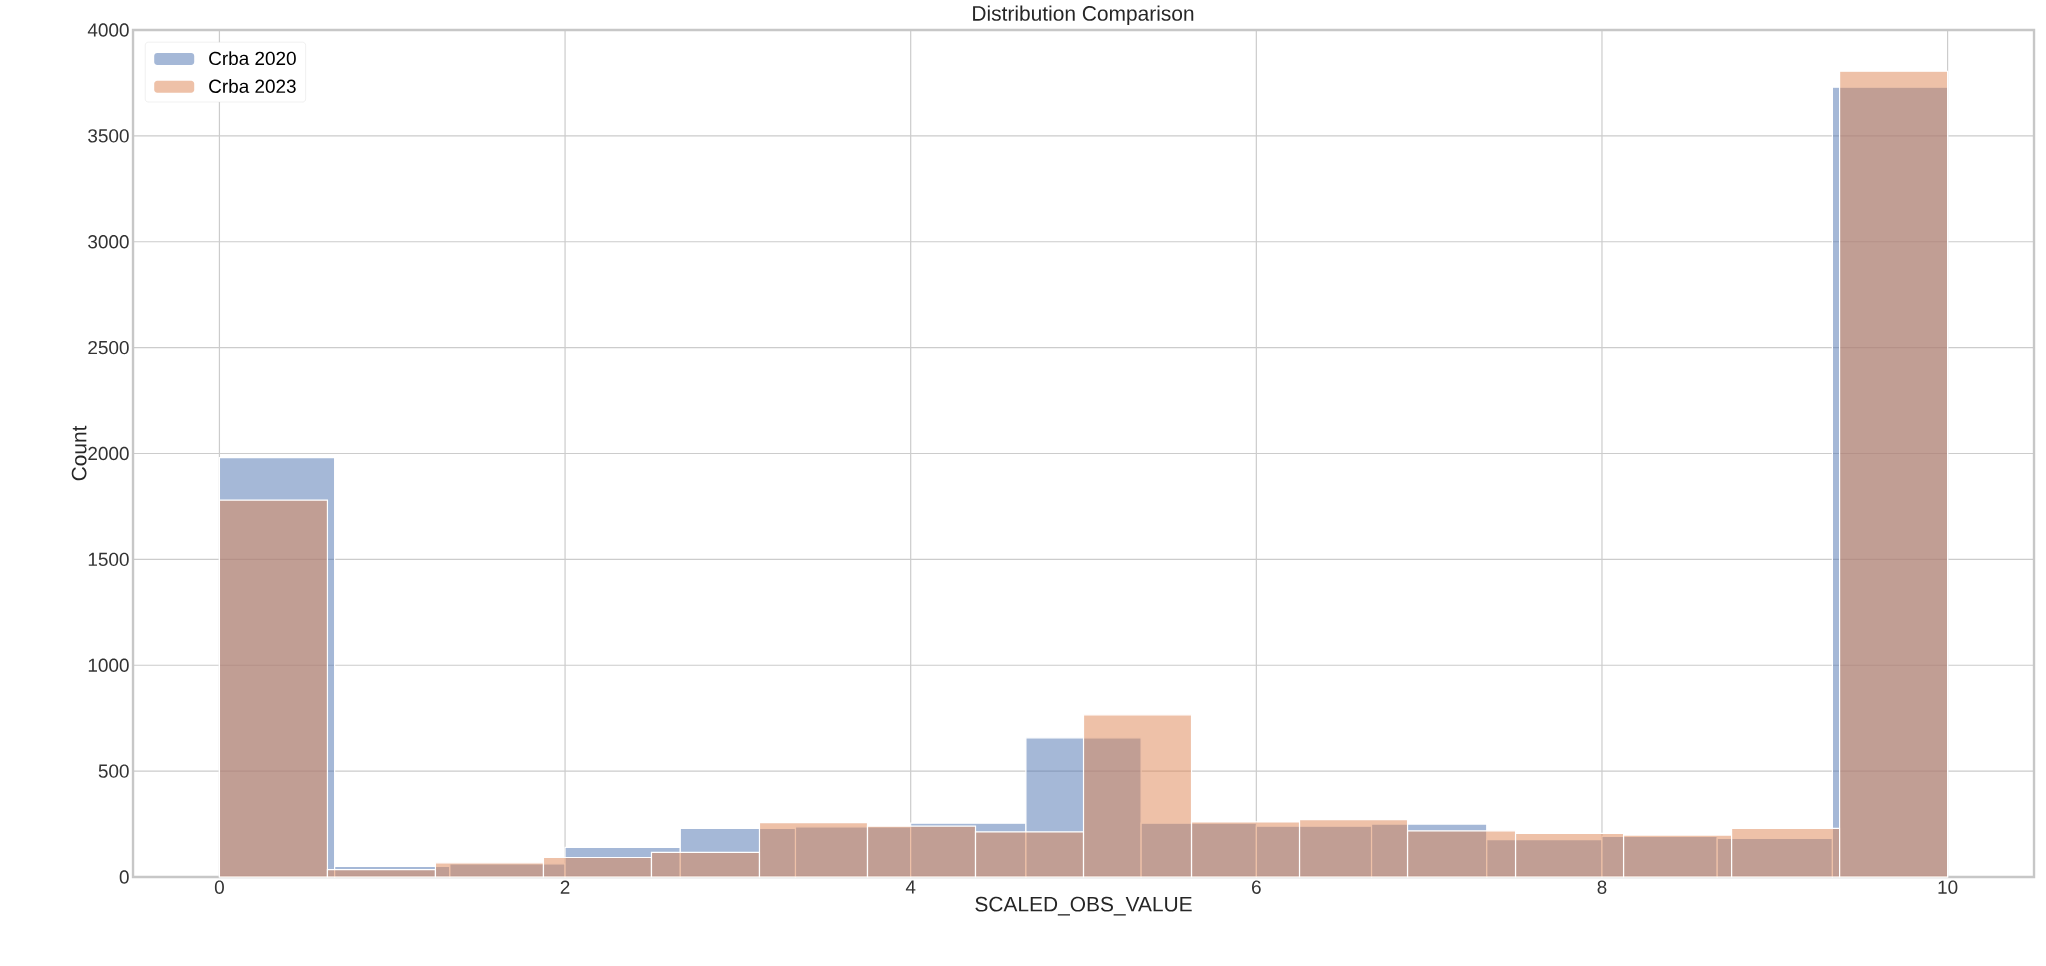 This screenshot has height=966, width=2046. I want to click on y-tick-label: 2000, so click(108, 453).